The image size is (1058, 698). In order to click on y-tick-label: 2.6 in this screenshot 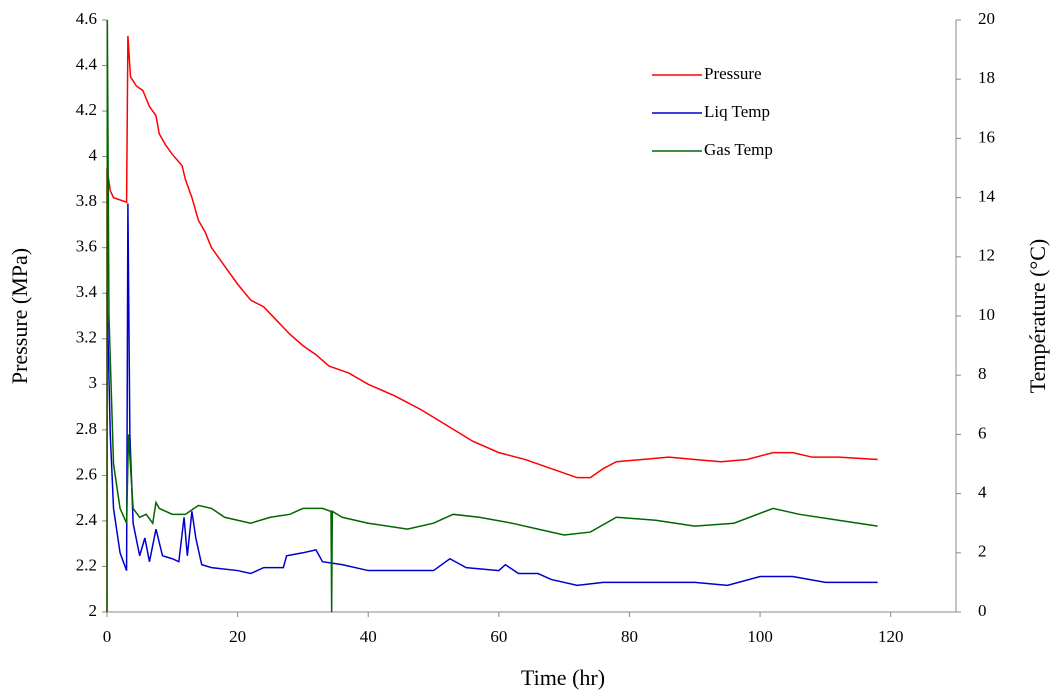, I will do `click(86, 473)`.